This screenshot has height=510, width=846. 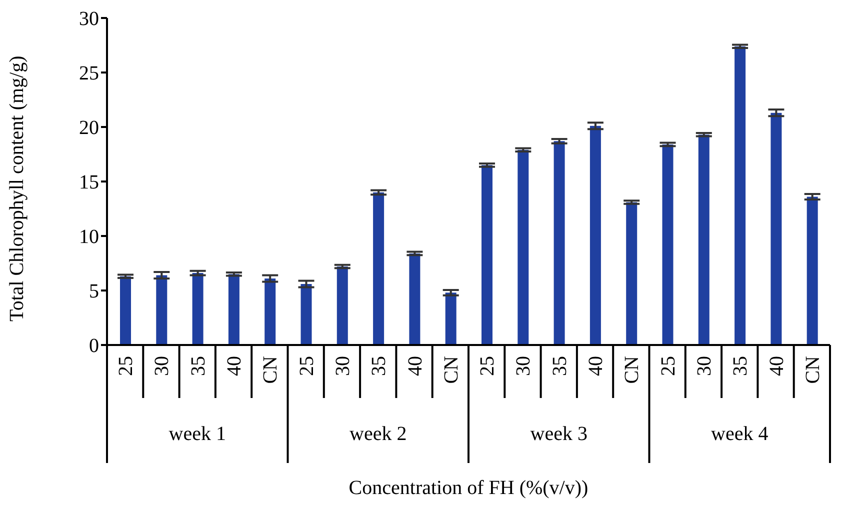 What do you see at coordinates (89, 183) in the screenshot?
I see `y-tick-label: 15` at bounding box center [89, 183].